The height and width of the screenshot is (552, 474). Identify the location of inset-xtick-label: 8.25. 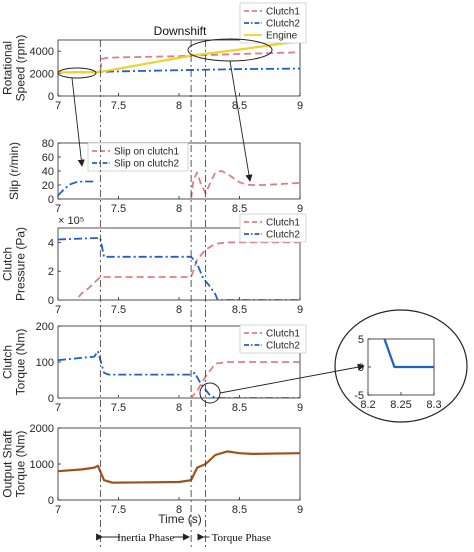
(400, 405).